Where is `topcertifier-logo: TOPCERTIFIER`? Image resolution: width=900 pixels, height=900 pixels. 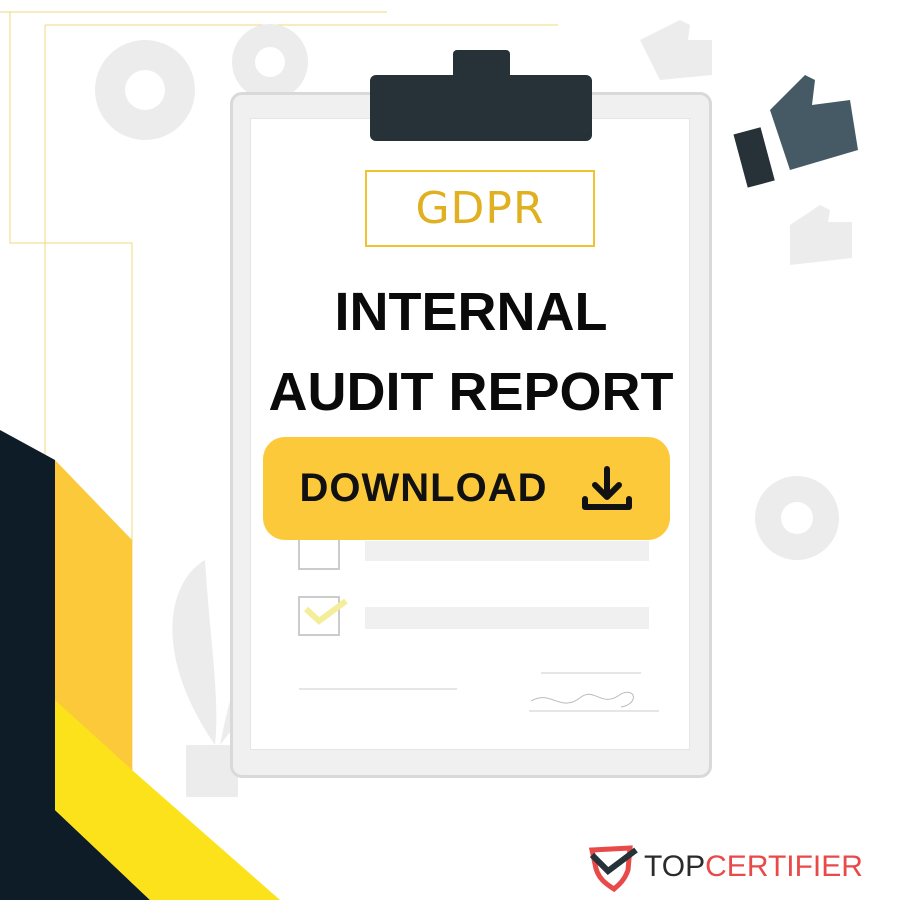
topcertifier-logo: TOPCERTIFIER is located at coordinates (738, 867).